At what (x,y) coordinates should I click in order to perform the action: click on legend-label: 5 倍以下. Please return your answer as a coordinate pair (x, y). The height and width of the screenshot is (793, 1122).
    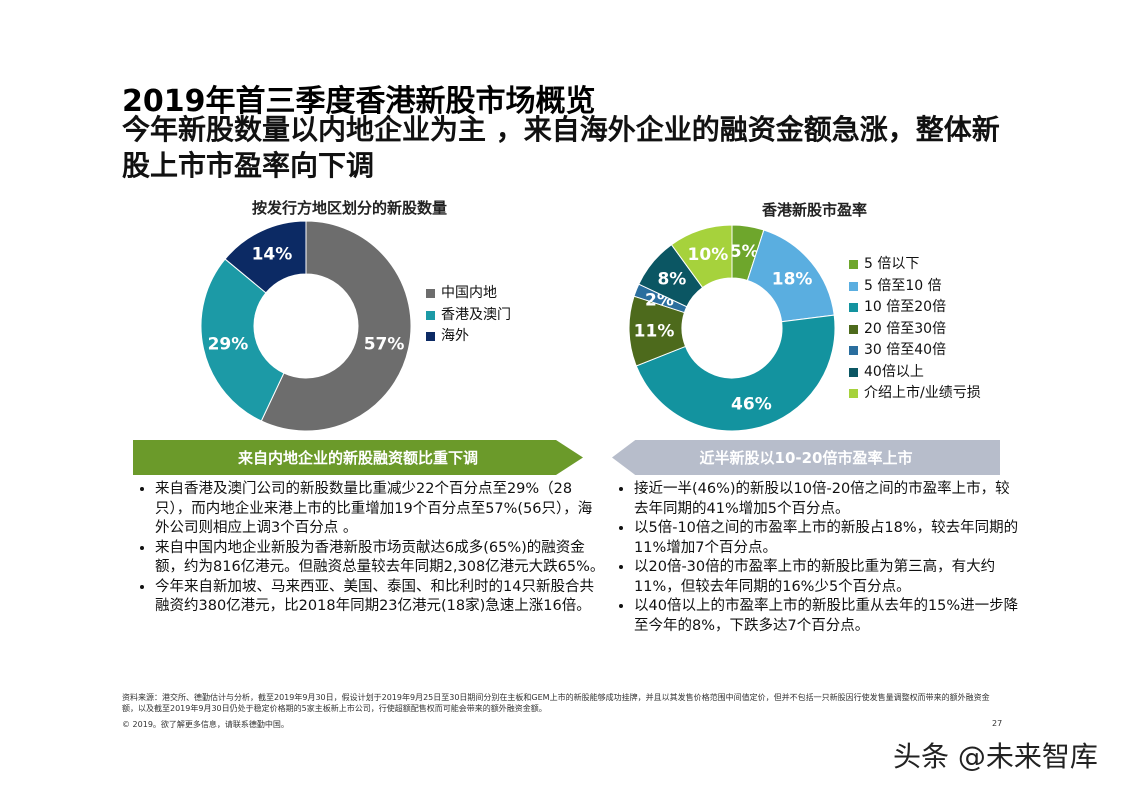
    Looking at the image, I should click on (892, 264).